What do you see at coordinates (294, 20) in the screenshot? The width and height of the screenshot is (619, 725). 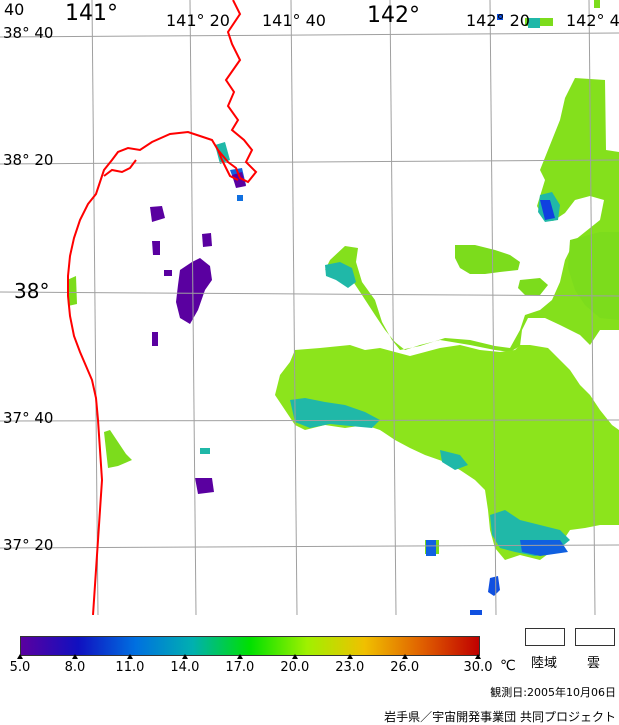 I see `longitude-label: 141° 40` at bounding box center [294, 20].